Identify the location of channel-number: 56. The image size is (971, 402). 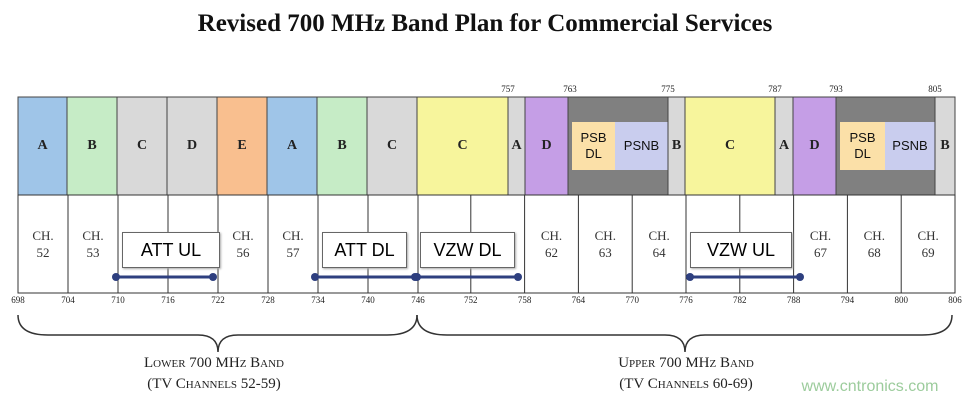
(243, 252).